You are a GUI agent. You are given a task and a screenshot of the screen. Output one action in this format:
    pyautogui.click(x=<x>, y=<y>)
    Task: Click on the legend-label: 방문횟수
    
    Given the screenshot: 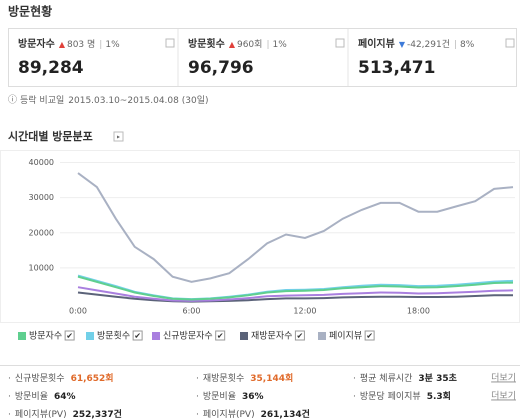 What is the action you would take?
    pyautogui.click(x=113, y=336)
    